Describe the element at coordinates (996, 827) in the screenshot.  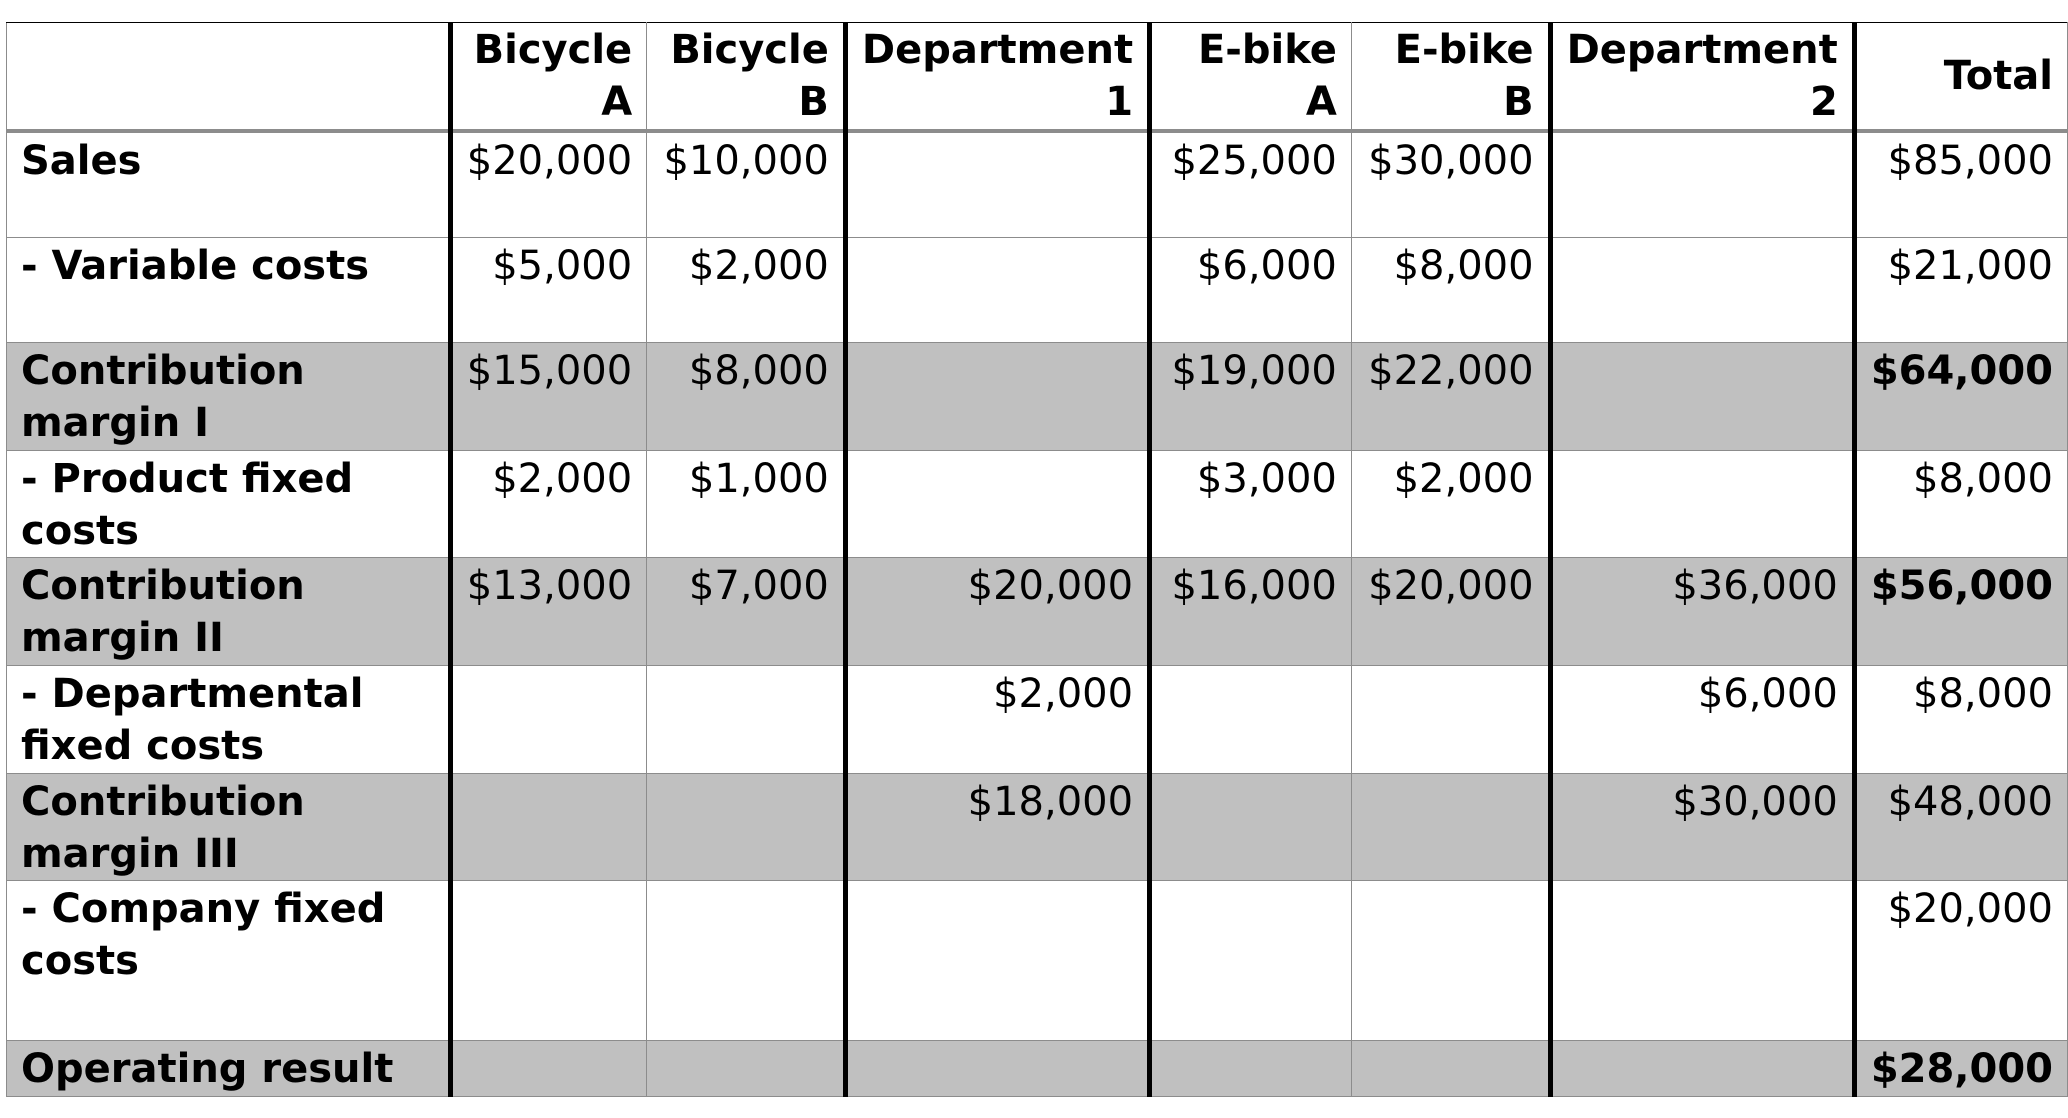
I see `value-cell: $18,000` at that location.